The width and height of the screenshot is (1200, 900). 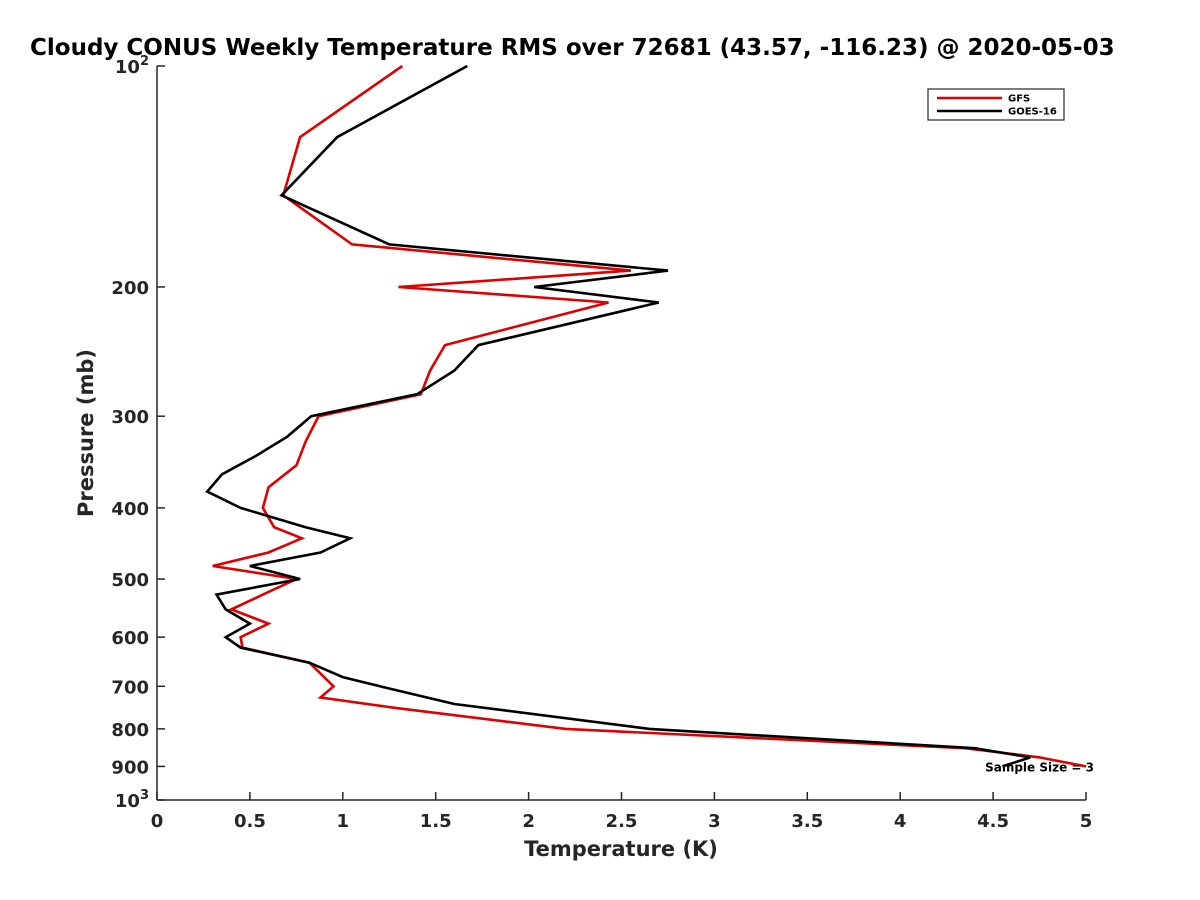 I want to click on x-axis-label: Temperature (K), so click(x=621, y=849).